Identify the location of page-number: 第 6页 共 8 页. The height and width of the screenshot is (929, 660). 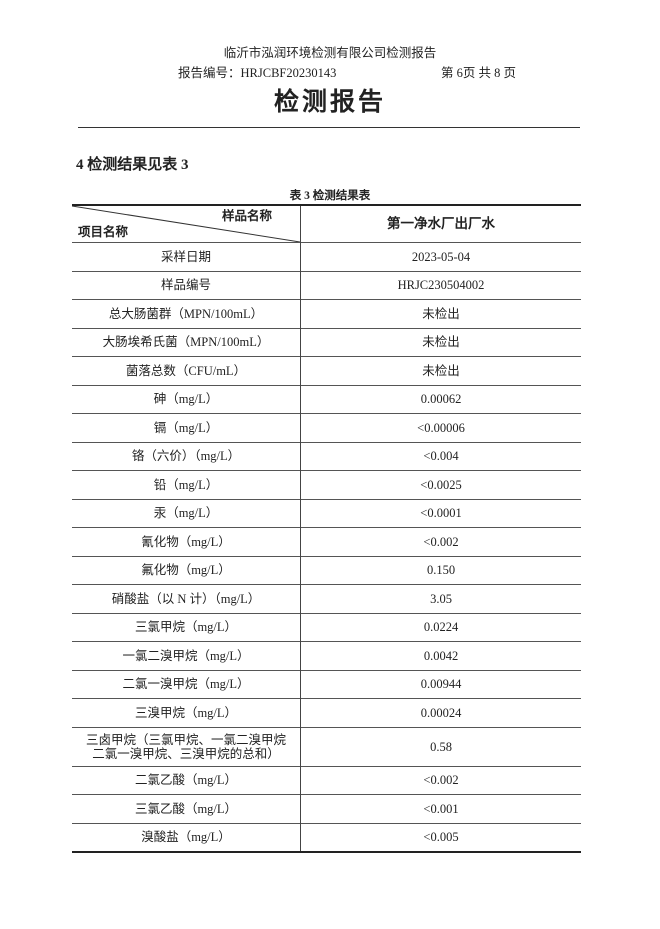
(479, 73).